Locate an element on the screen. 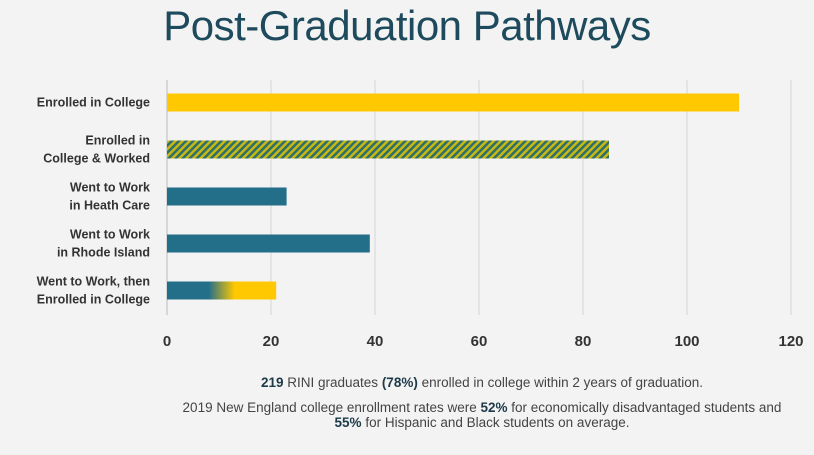 The width and height of the screenshot is (814, 455). x-tick-label: 60 is located at coordinates (479, 341).